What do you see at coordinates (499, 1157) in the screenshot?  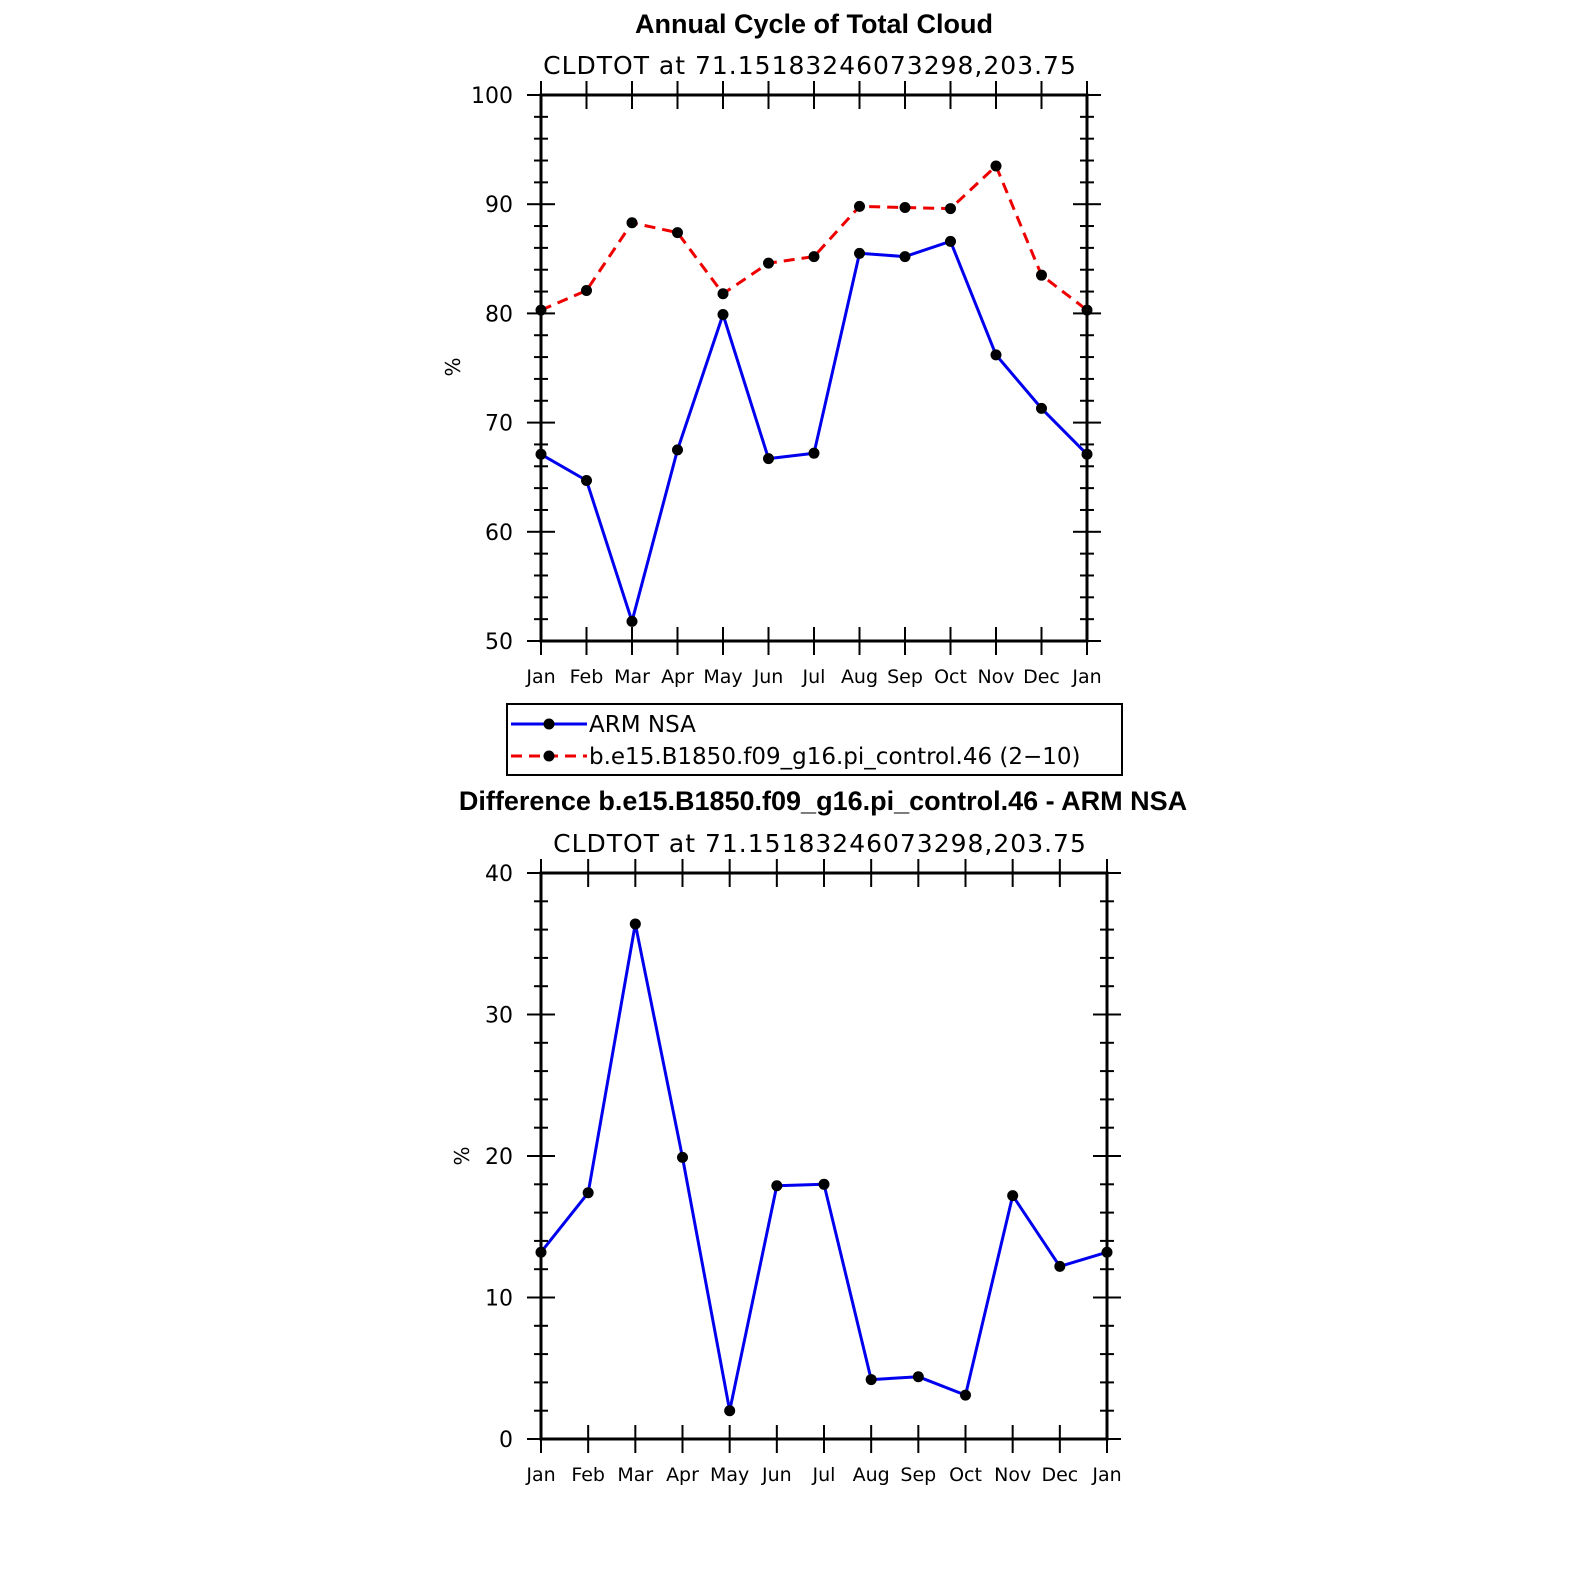 I see `y-tick-label: 20` at bounding box center [499, 1157].